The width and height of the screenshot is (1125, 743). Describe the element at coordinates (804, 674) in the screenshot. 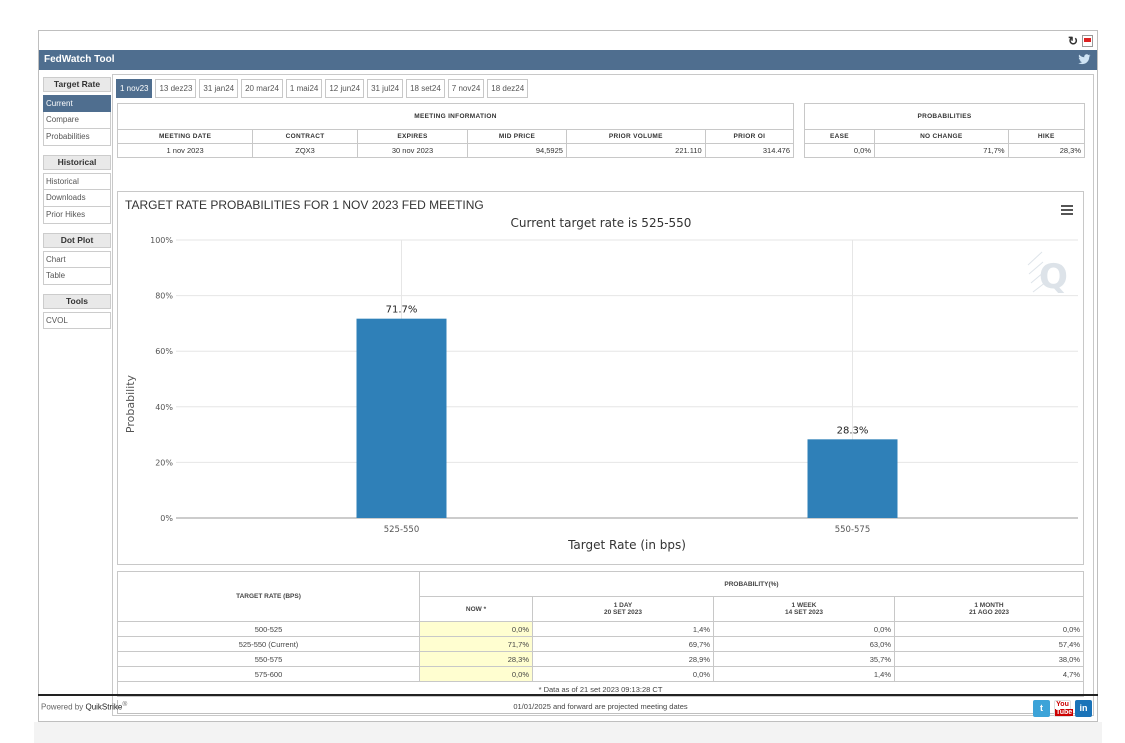

I see `week-cell: 1,4%` at that location.